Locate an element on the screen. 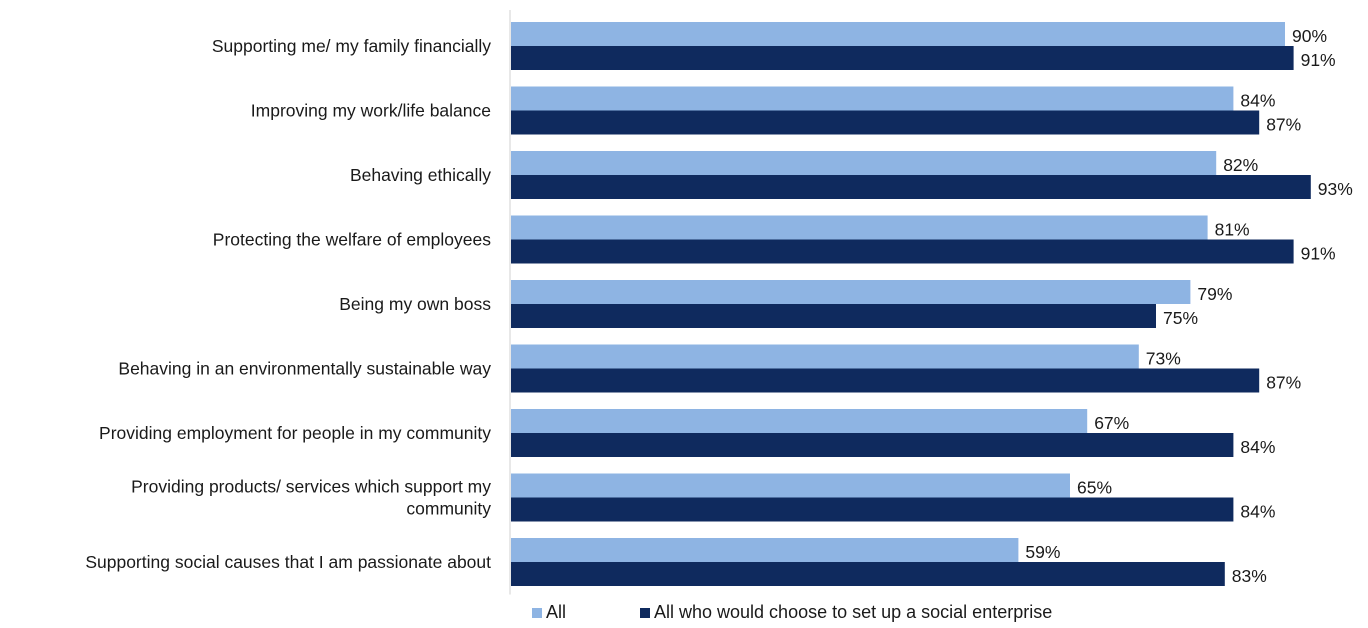  legend-swatch-all is located at coordinates (537, 613).